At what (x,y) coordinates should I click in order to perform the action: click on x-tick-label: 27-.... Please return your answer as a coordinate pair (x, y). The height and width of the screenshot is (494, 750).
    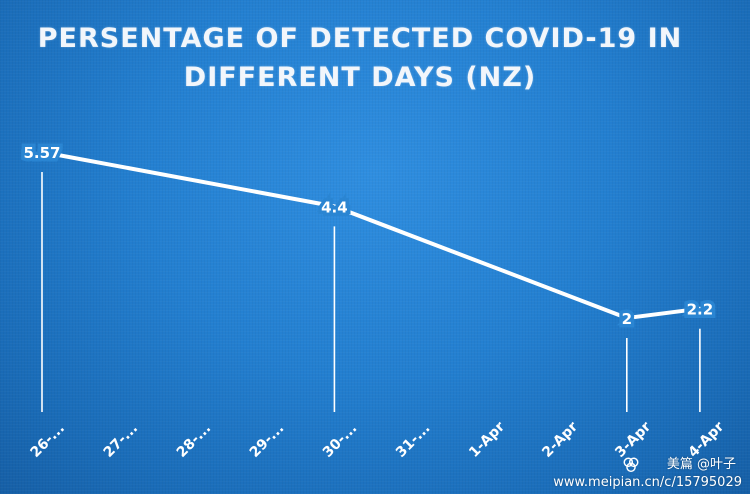
    Looking at the image, I should click on (121, 440).